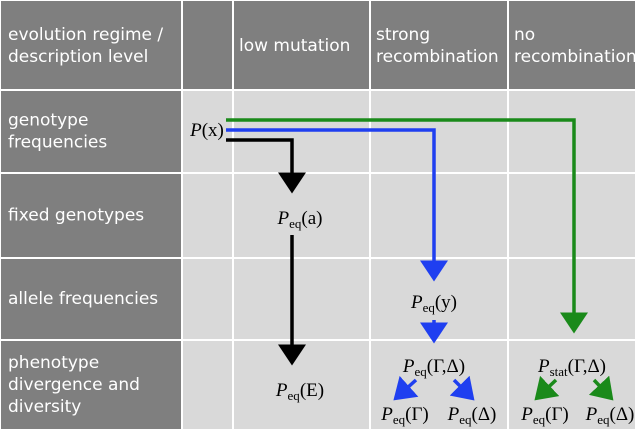 This screenshot has width=636, height=430. What do you see at coordinates (74, 385) in the screenshot?
I see `label: divergence and` at bounding box center [74, 385].